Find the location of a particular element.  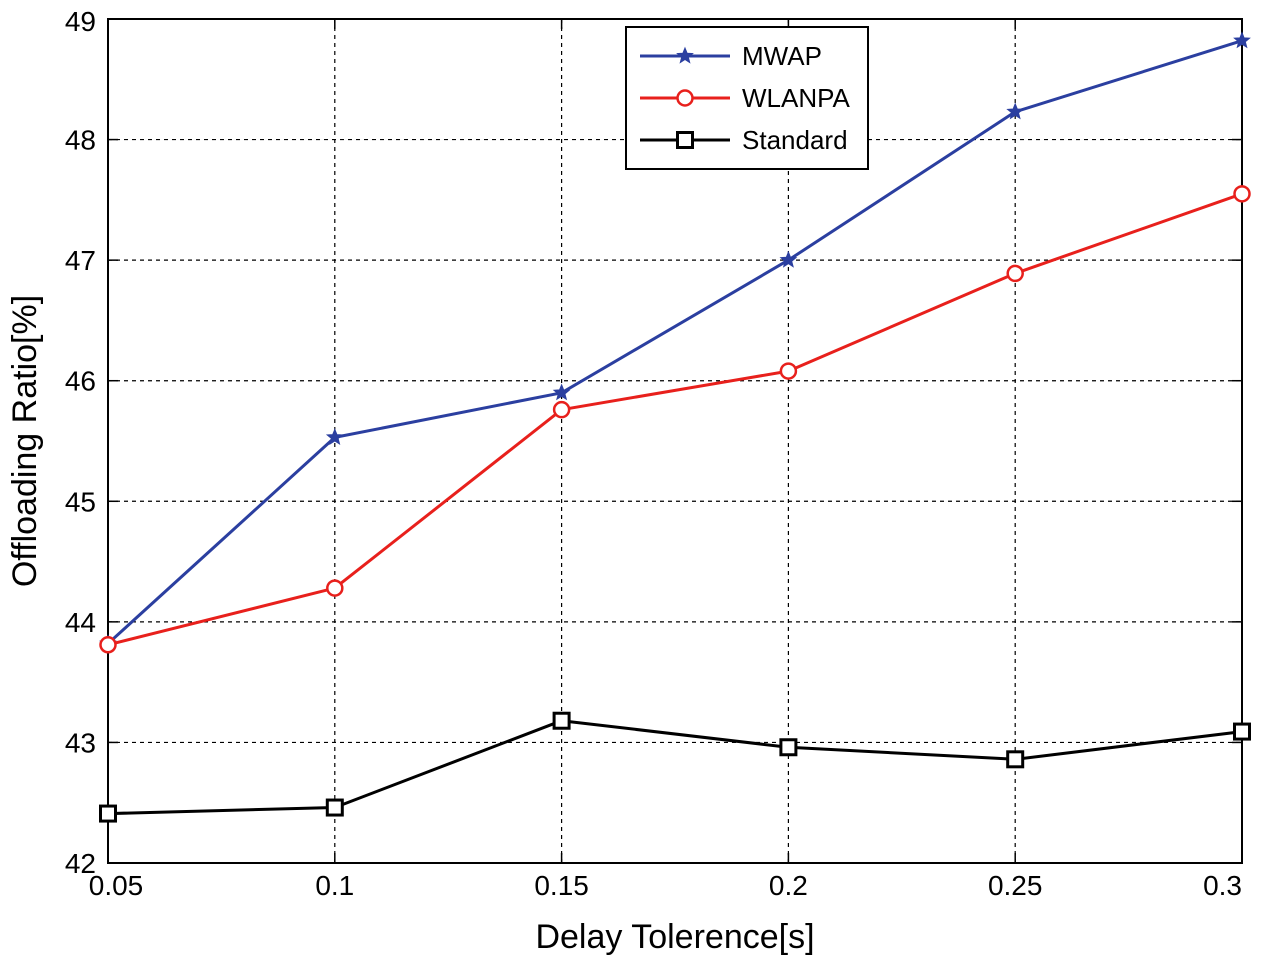

series-line-standard is located at coordinates (675, 767).